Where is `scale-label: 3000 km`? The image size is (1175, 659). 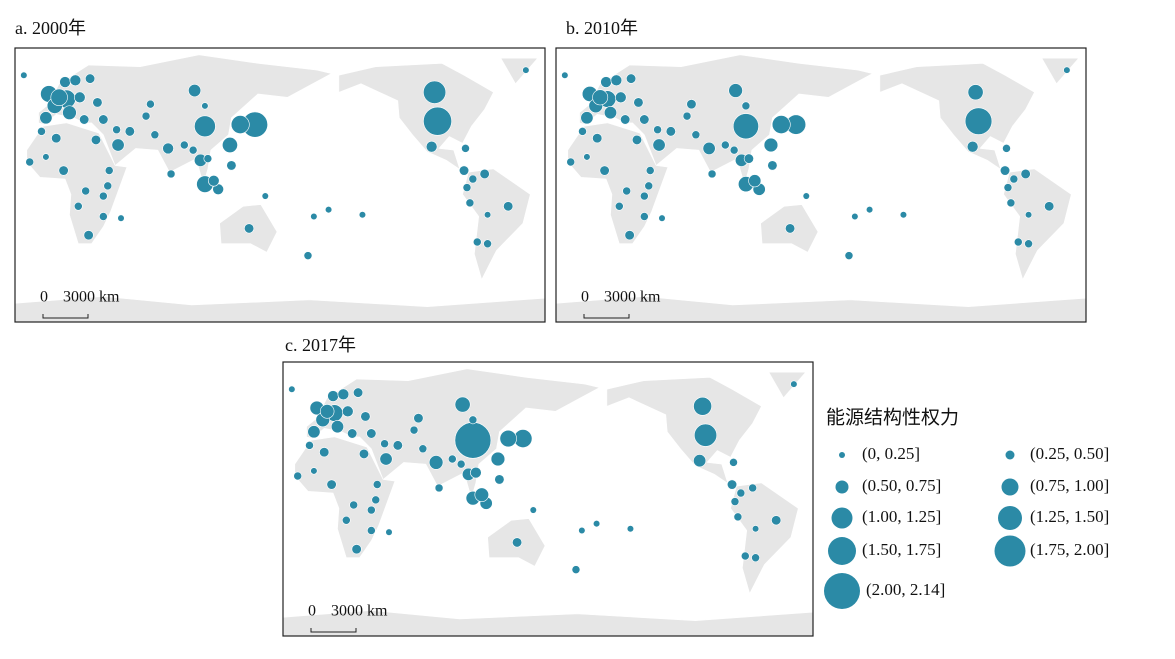
scale-label: 3000 km is located at coordinates (91, 297).